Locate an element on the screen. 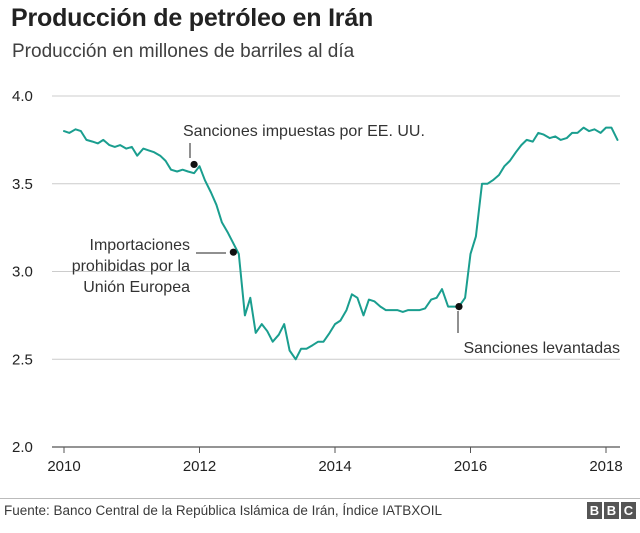 The width and height of the screenshot is (640, 533). footer-divider is located at coordinates (320, 498).